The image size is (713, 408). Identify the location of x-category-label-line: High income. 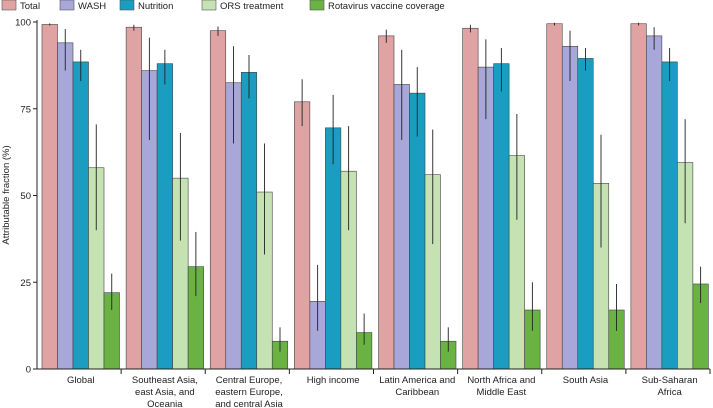
(333, 380).